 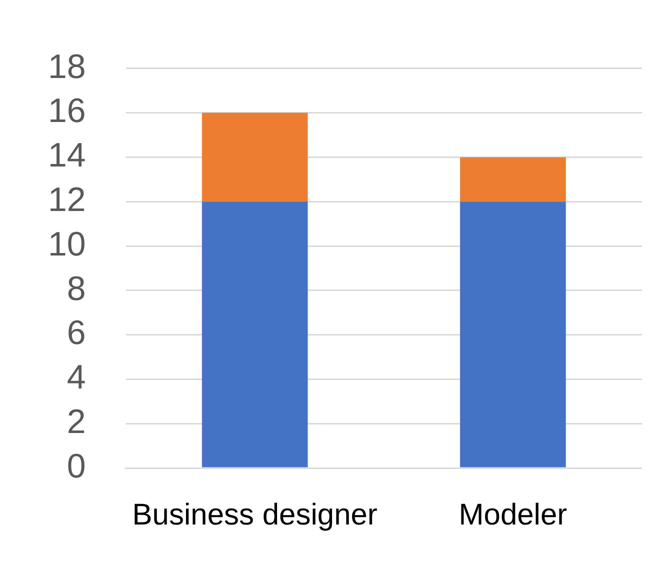 I want to click on x-tick-label: Business designer, so click(x=255, y=515).